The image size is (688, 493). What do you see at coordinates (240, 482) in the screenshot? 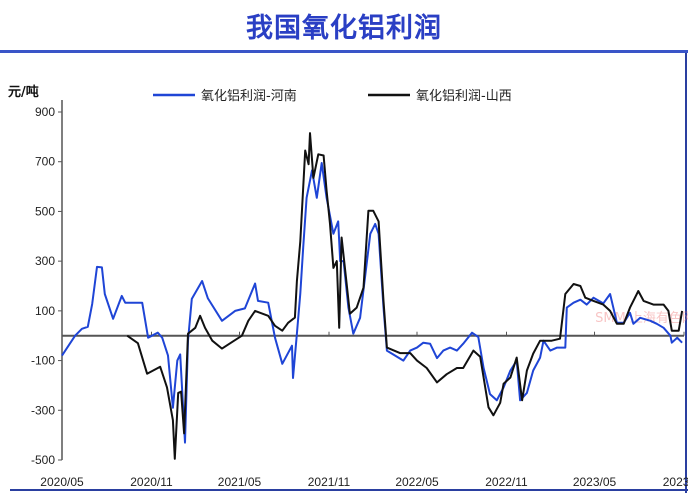
I see `x-tick-label: 2021/05` at bounding box center [240, 482].